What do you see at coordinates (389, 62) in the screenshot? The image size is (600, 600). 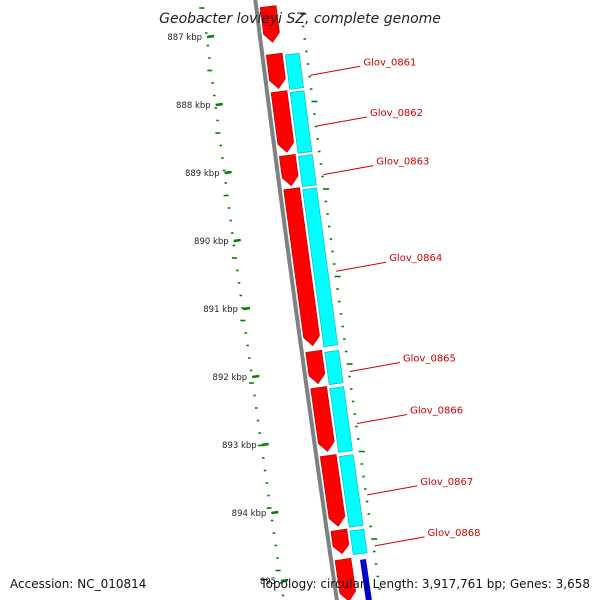 I see `gene-label: Glov_0861` at bounding box center [389, 62].